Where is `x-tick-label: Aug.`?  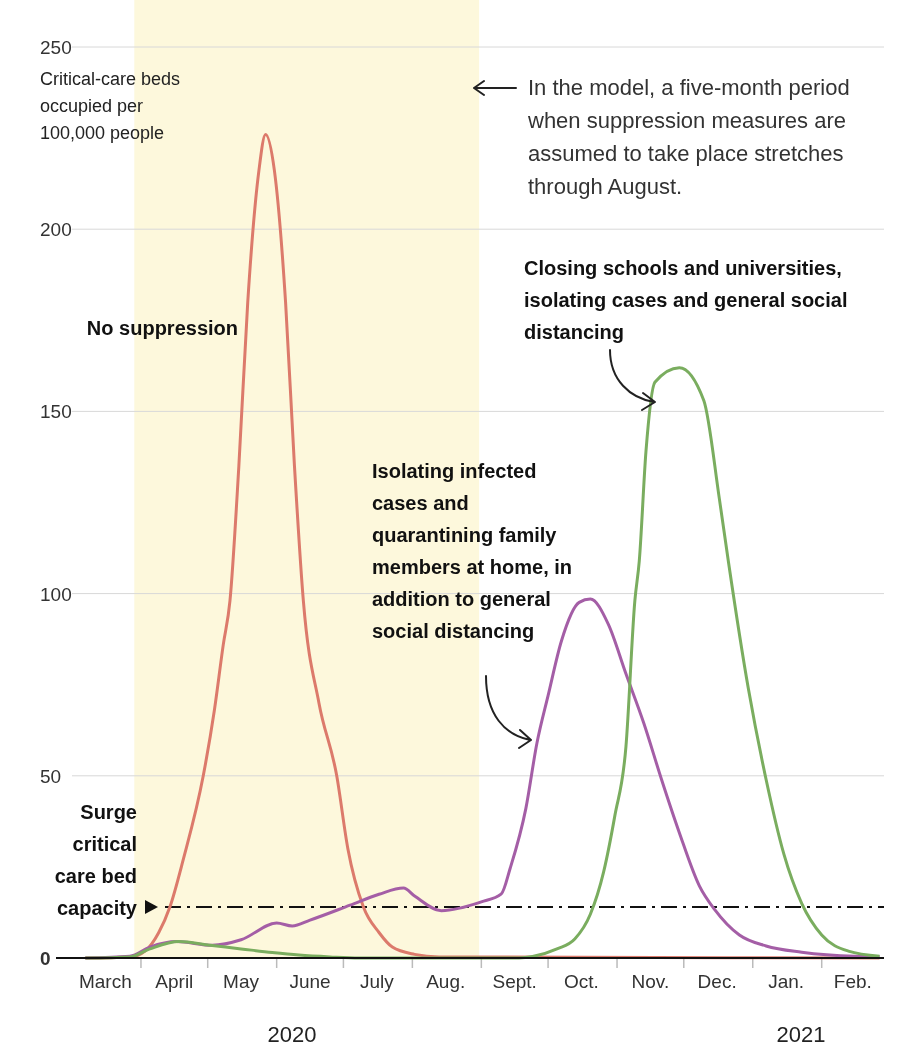
x-tick-label: Aug. is located at coordinates (446, 981).